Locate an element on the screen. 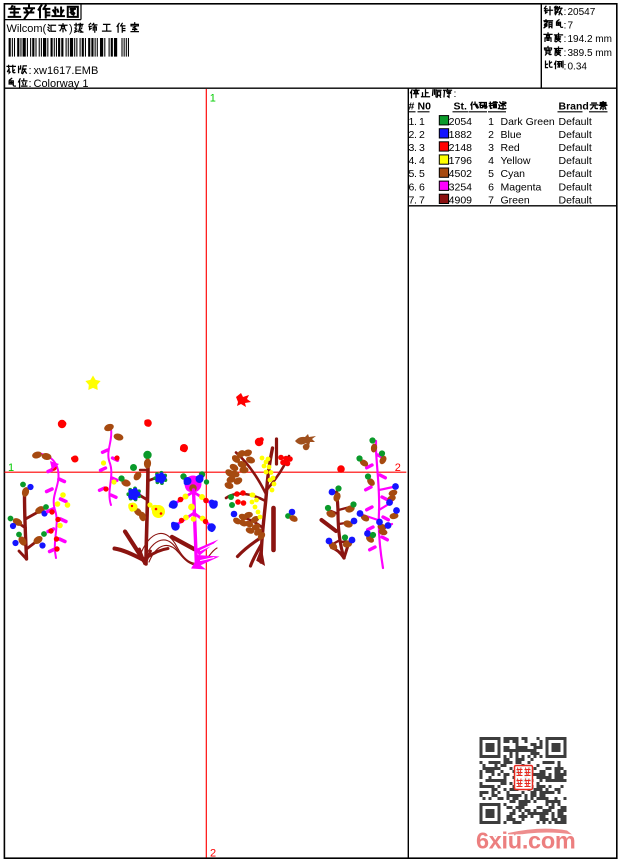 This screenshot has height=860, width=620. svg-text: 1882 is located at coordinates (461, 135).